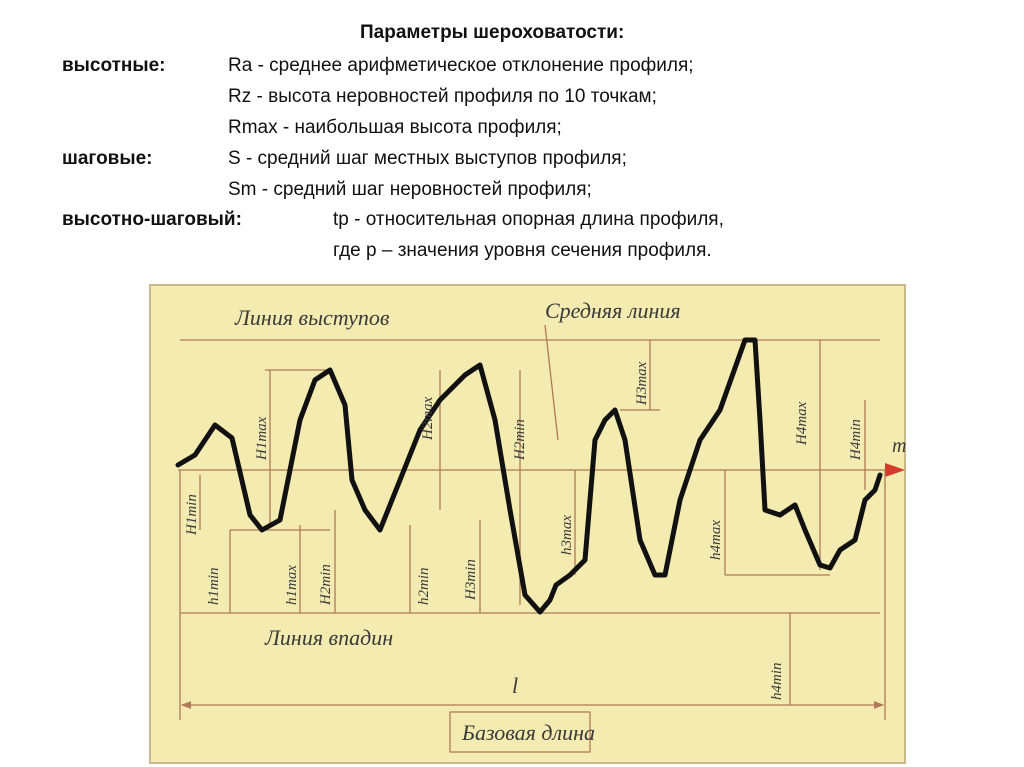 This screenshot has width=1024, height=767. Describe the element at coordinates (856, 440) in the screenshot. I see `label: H4min` at that location.